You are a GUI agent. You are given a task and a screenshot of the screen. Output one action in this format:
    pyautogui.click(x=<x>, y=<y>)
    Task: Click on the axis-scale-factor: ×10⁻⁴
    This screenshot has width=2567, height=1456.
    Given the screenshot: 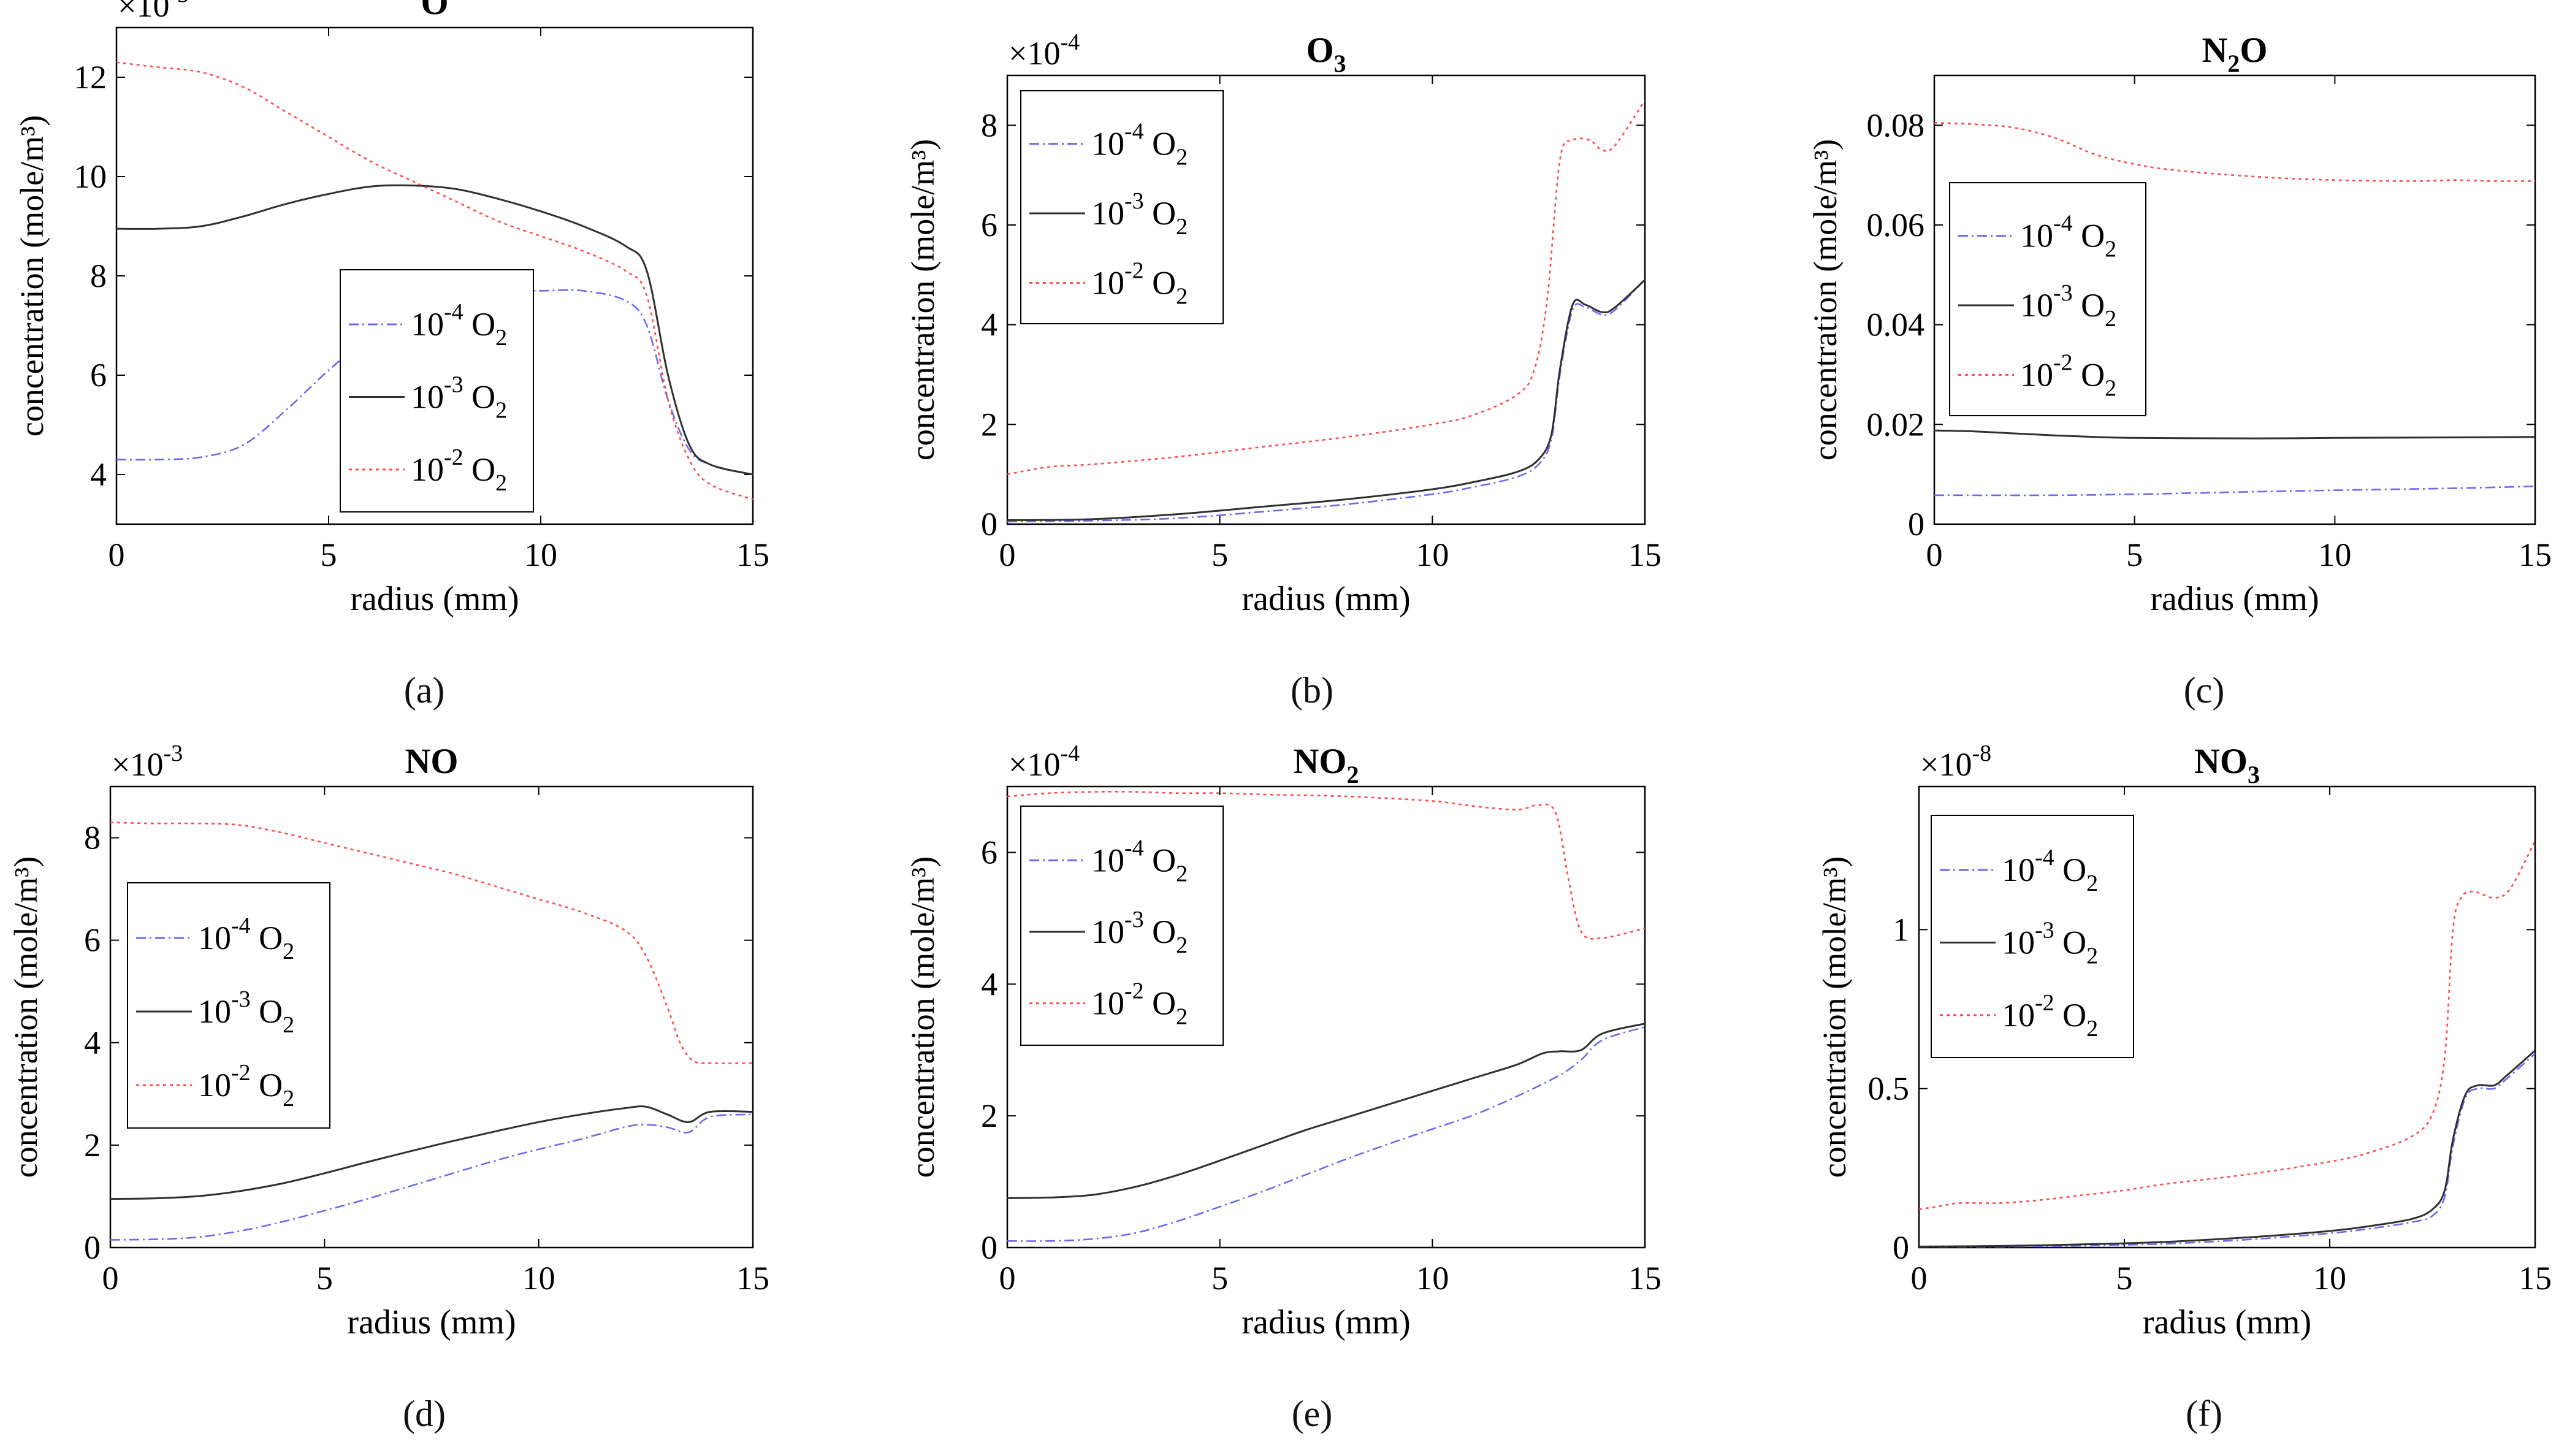 What is the action you would take?
    pyautogui.click(x=1044, y=762)
    